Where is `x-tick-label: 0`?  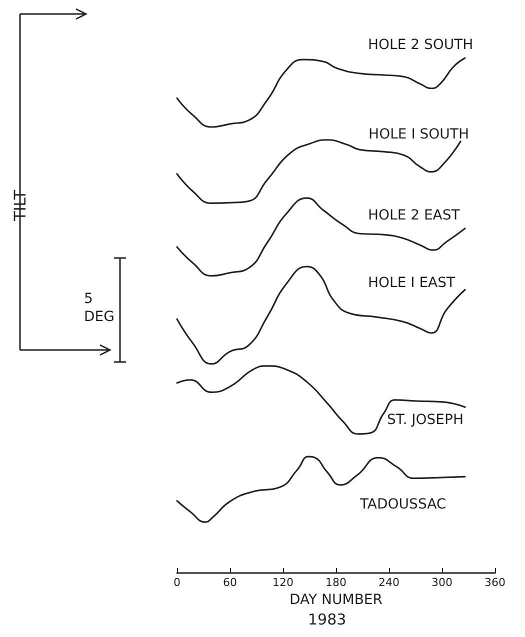
x-tick-label: 0 is located at coordinates (177, 582).